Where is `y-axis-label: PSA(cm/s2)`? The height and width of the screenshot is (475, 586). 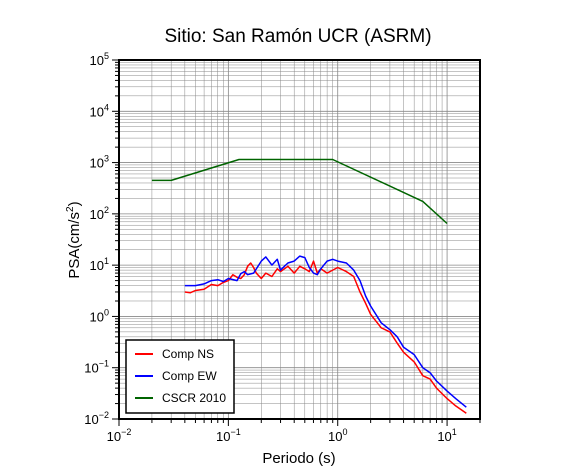 y-axis-label: PSA(cm/s2) is located at coordinates (74, 239).